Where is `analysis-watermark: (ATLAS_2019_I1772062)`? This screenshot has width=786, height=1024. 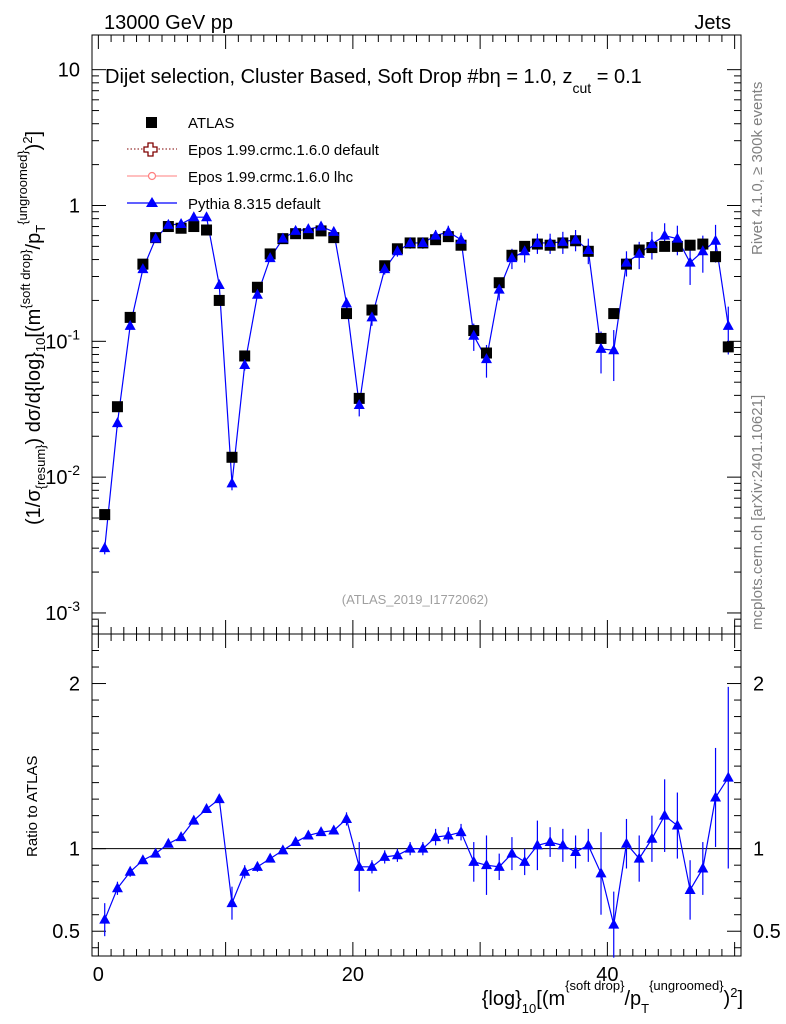 analysis-watermark: (ATLAS_2019_I1772062) is located at coordinates (415, 599).